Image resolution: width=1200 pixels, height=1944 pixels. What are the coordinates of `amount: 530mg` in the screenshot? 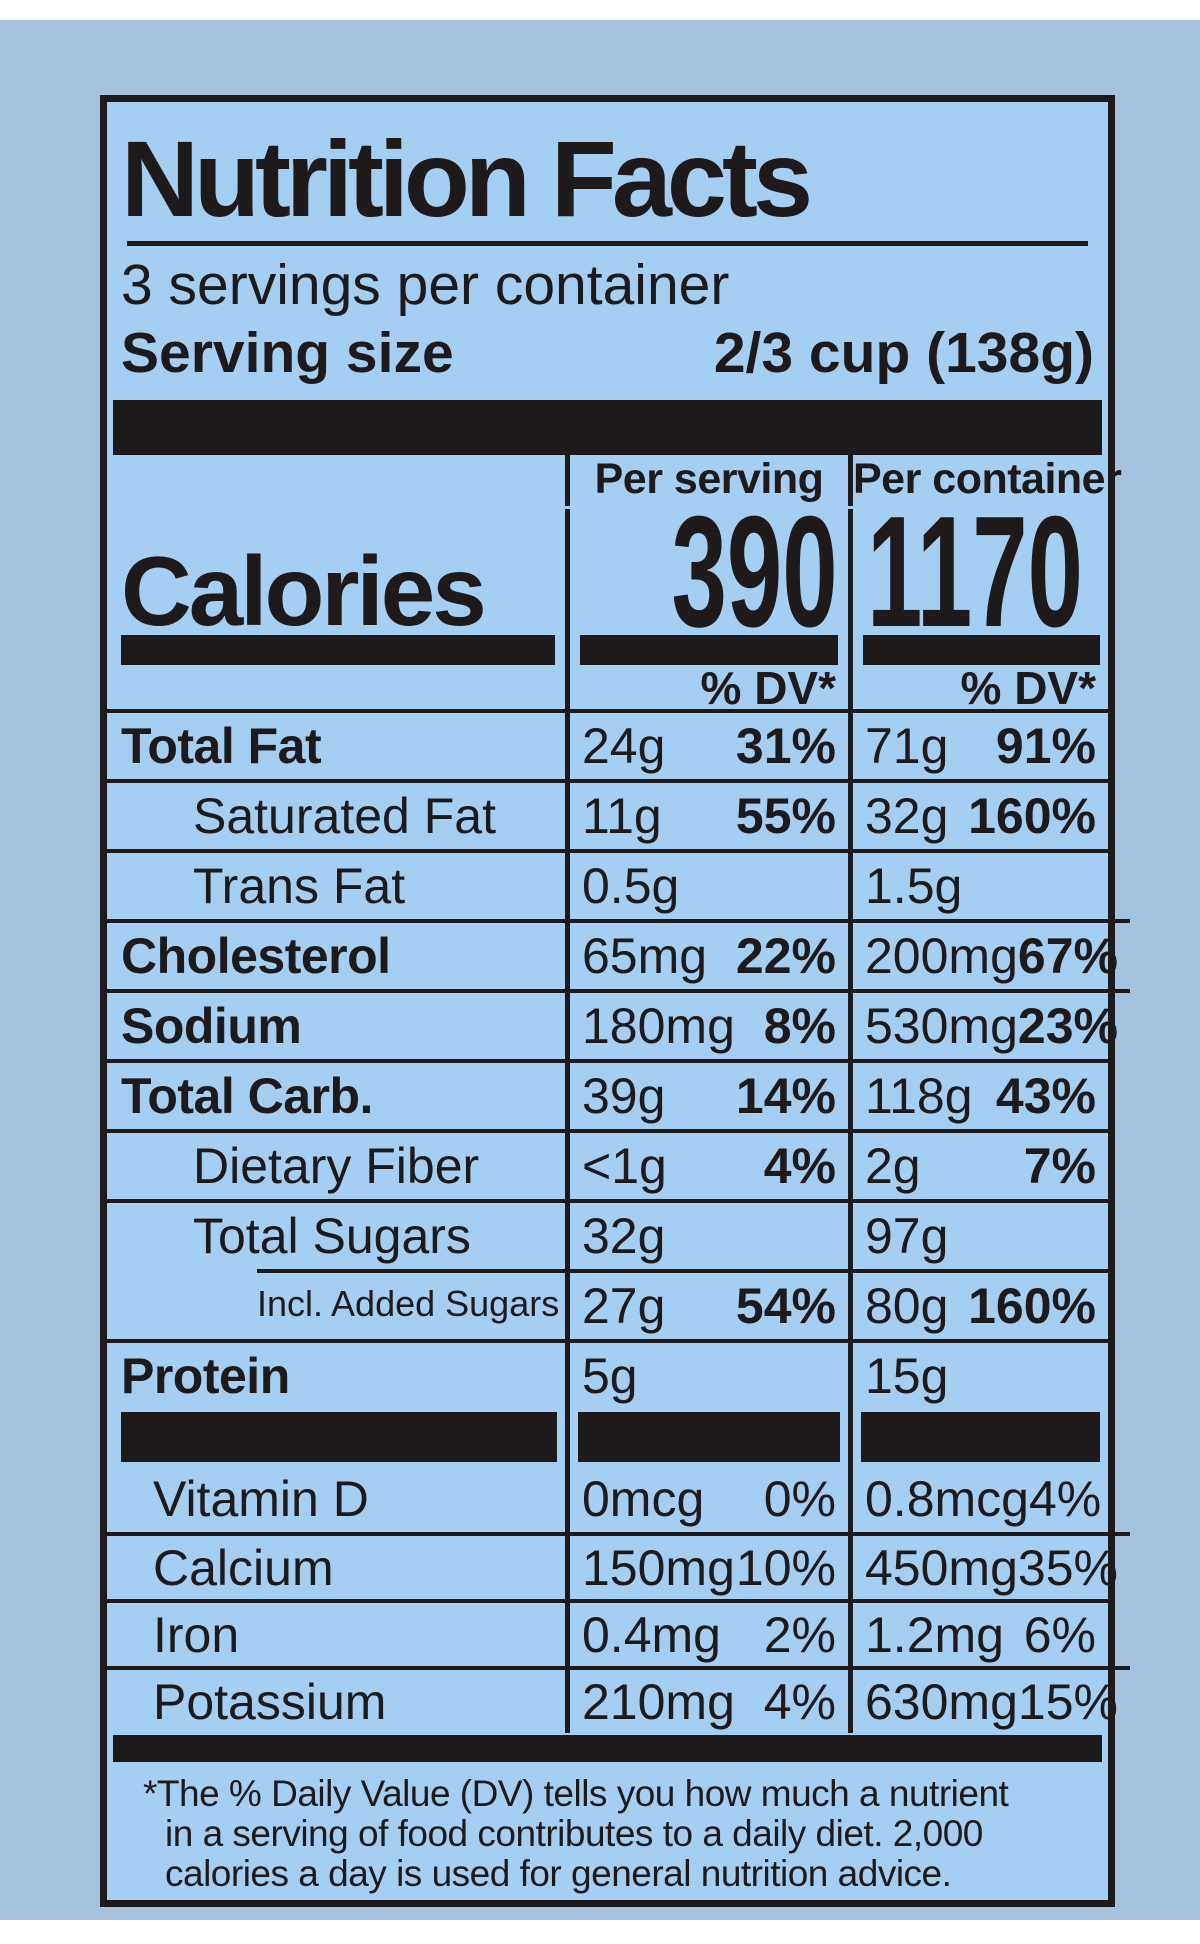 It's located at (941, 1026).